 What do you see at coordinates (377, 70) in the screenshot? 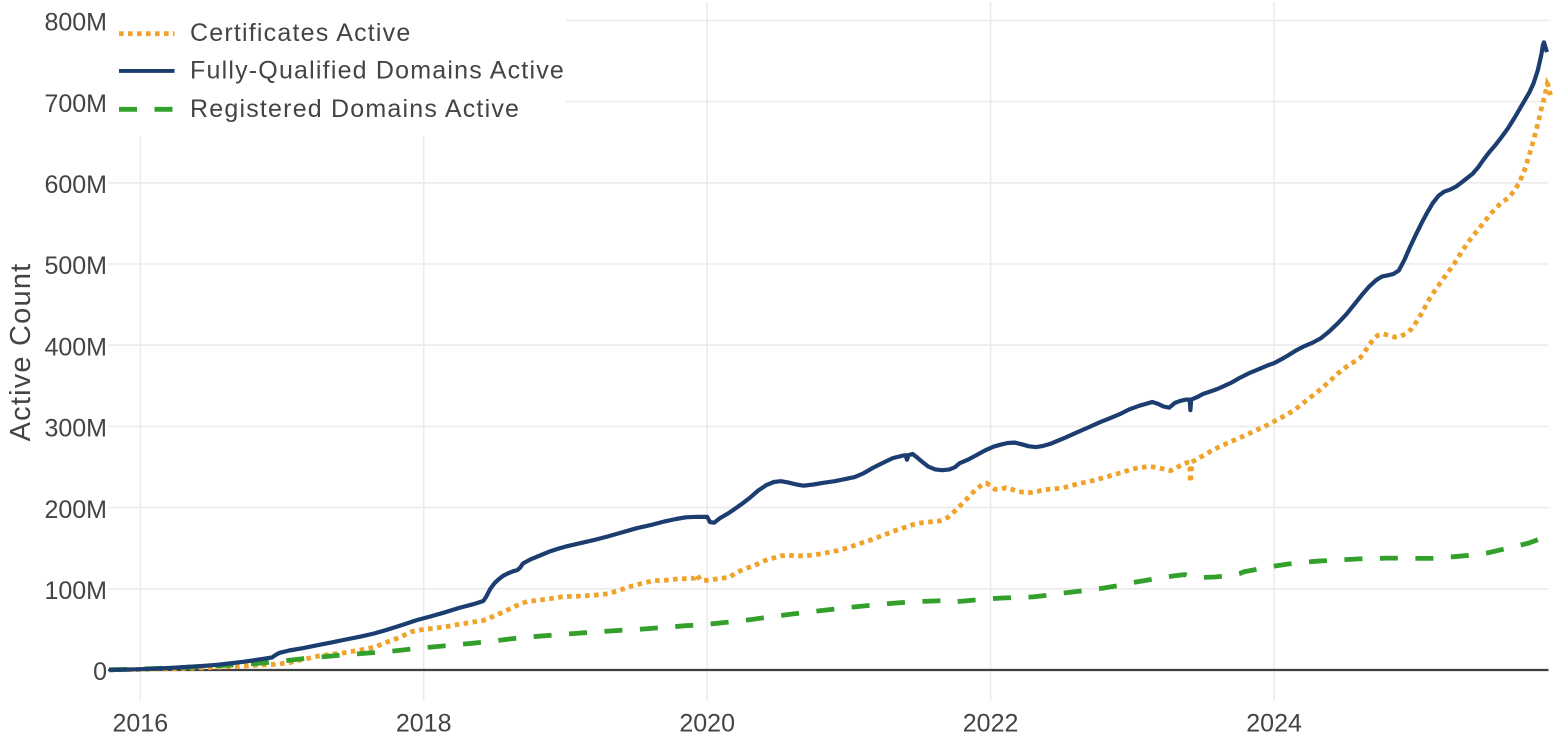
I see `svg-text: Fully-Qualified Domains Active` at bounding box center [377, 70].